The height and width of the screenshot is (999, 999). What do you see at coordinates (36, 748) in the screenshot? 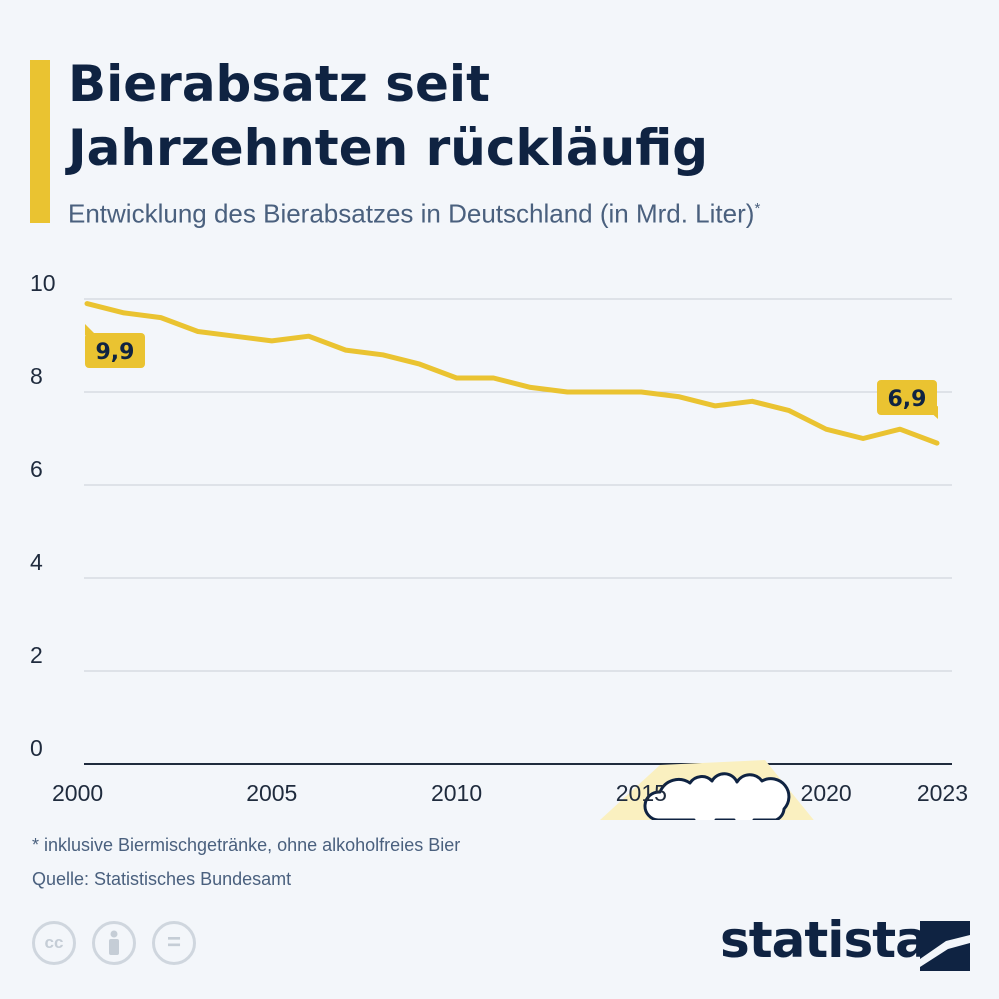
I see `y-tick-label-0: 0` at bounding box center [36, 748].